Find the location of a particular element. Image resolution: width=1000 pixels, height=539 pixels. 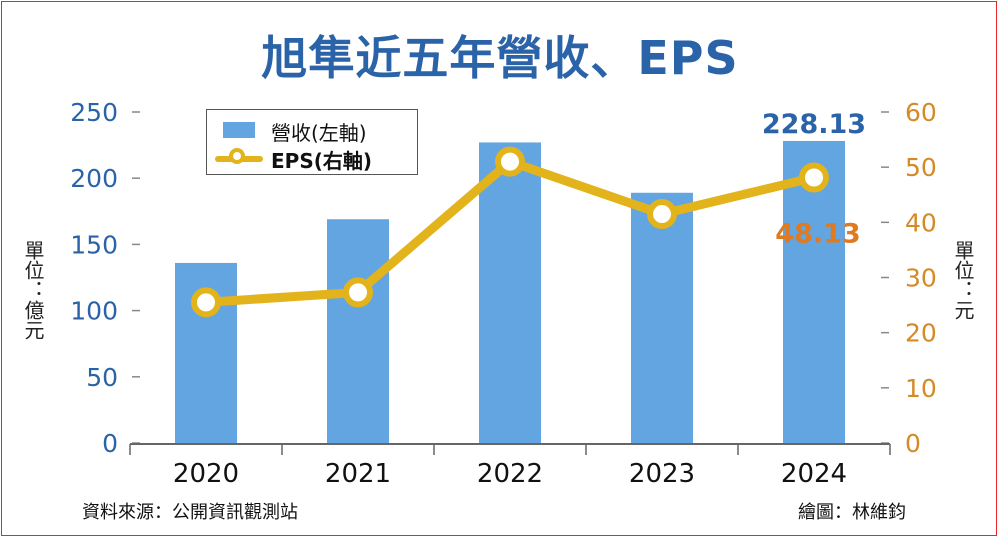

left-axis-tick-label: 0 is located at coordinates (110, 443).